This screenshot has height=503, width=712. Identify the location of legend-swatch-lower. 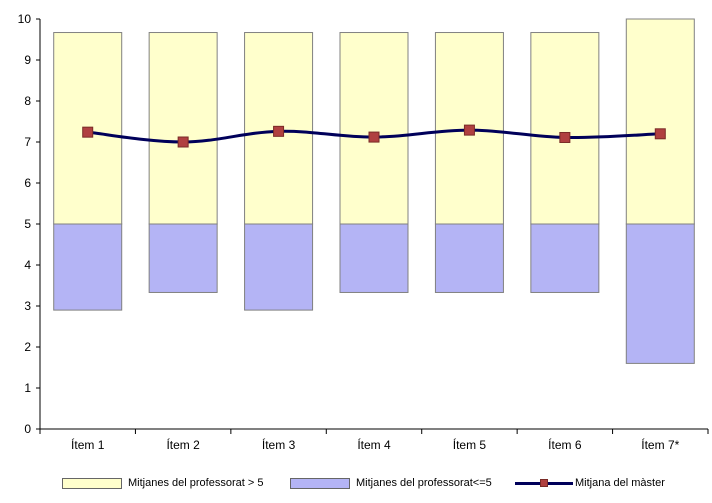
(320, 483).